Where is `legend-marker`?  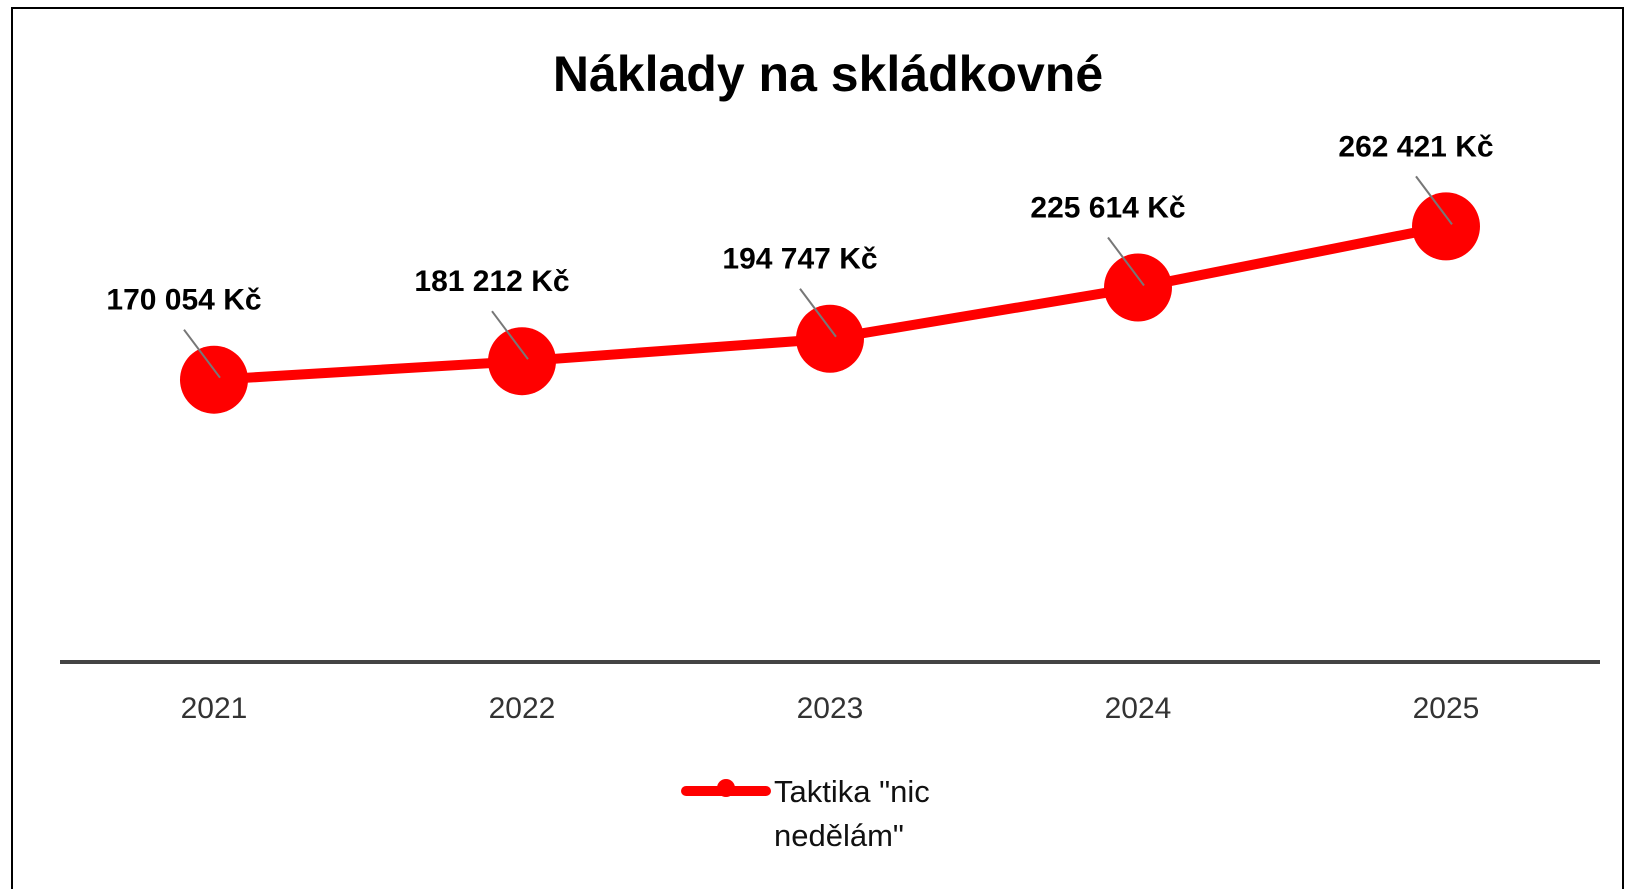
legend-marker is located at coordinates (726, 788).